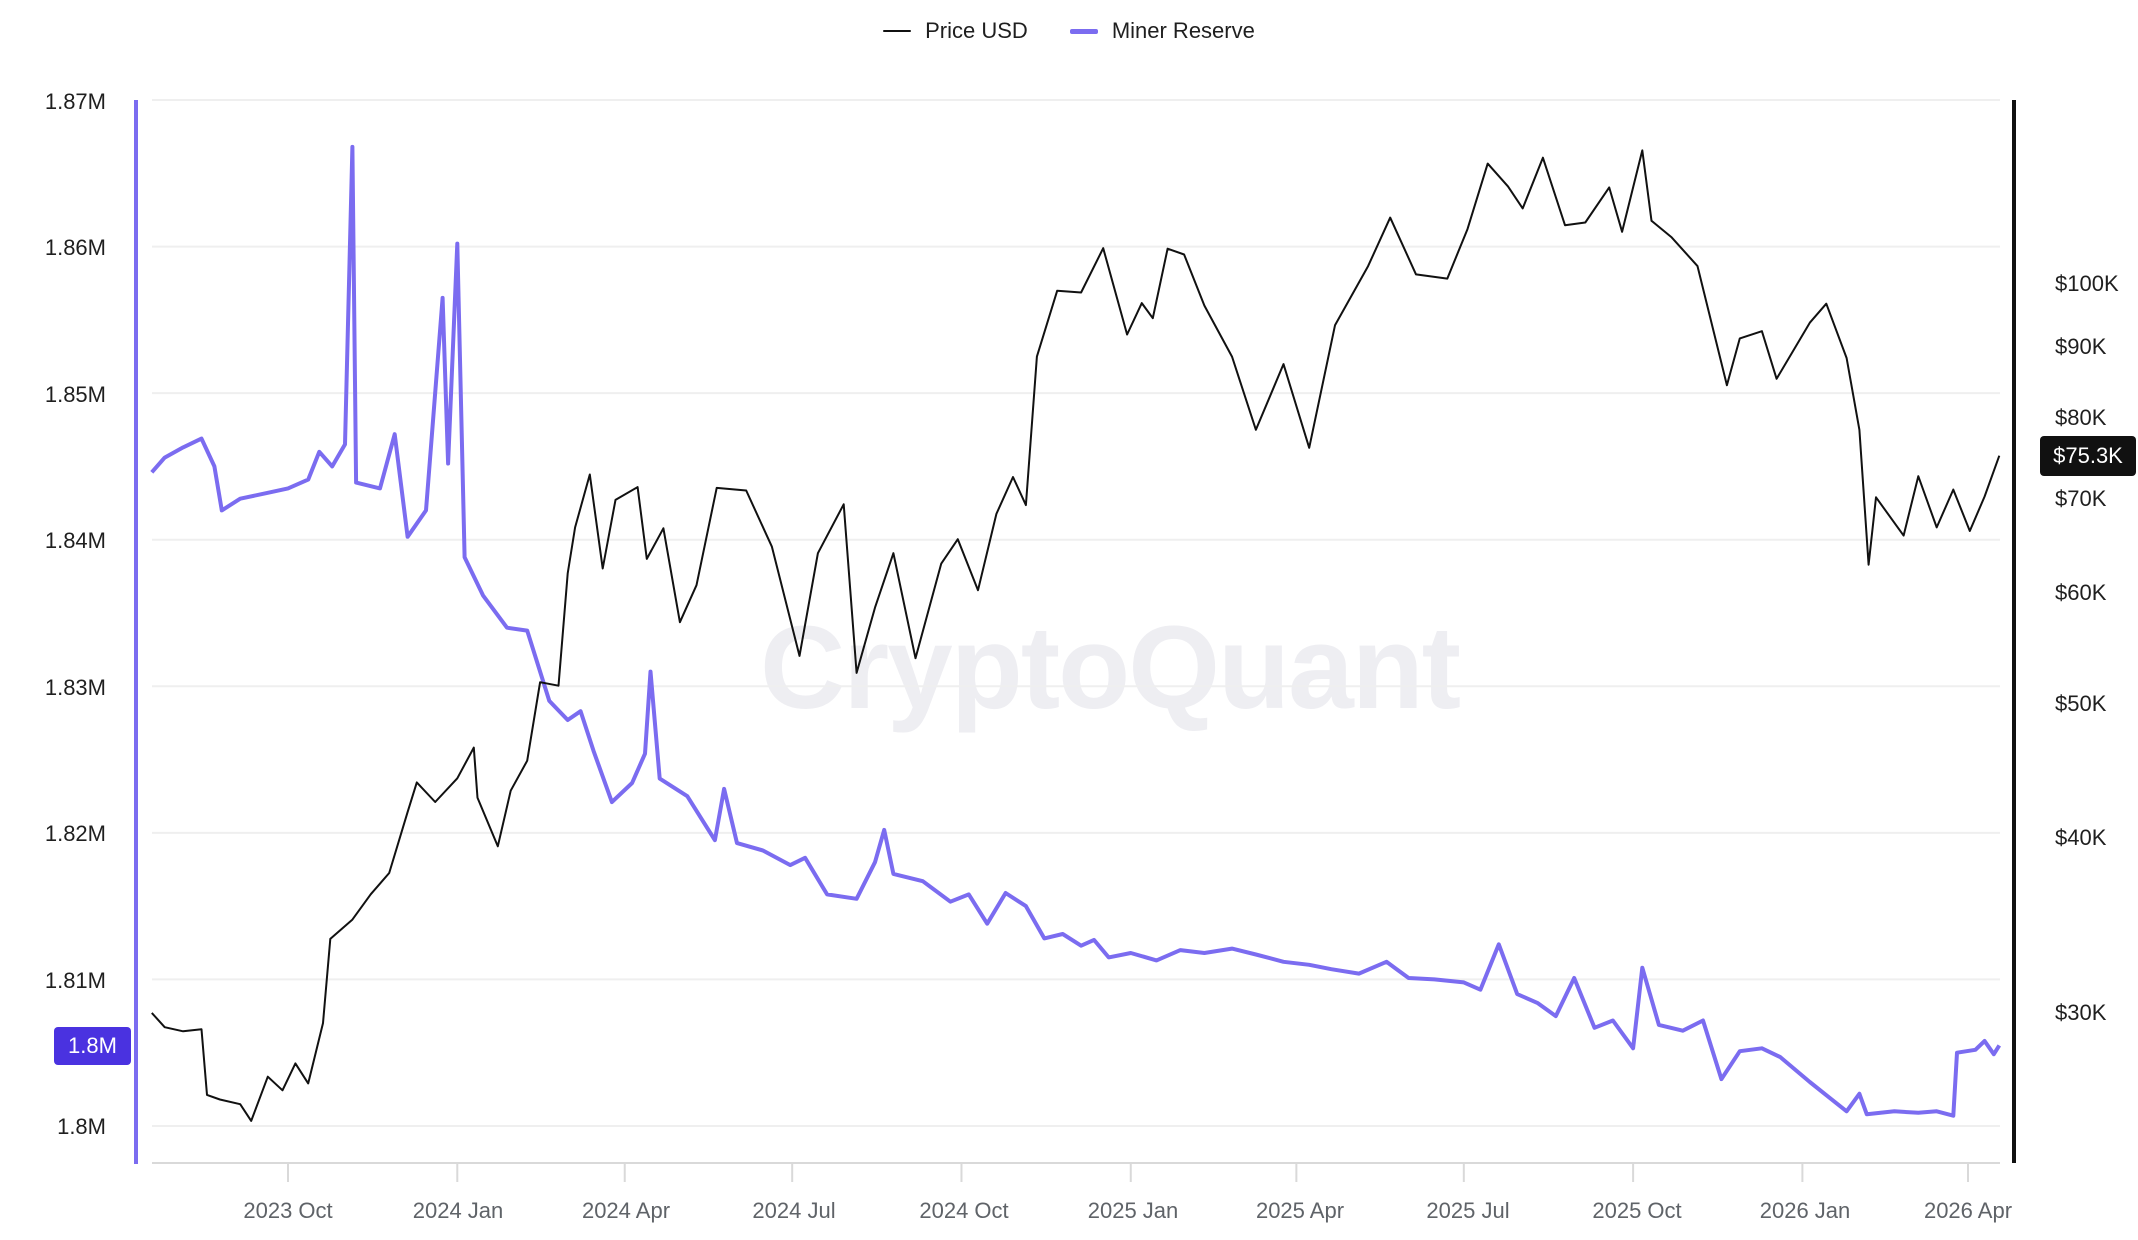 This screenshot has height=1240, width=2138. Describe the element at coordinates (2081, 592) in the screenshot. I see `right-tick-label: $60K` at that location.